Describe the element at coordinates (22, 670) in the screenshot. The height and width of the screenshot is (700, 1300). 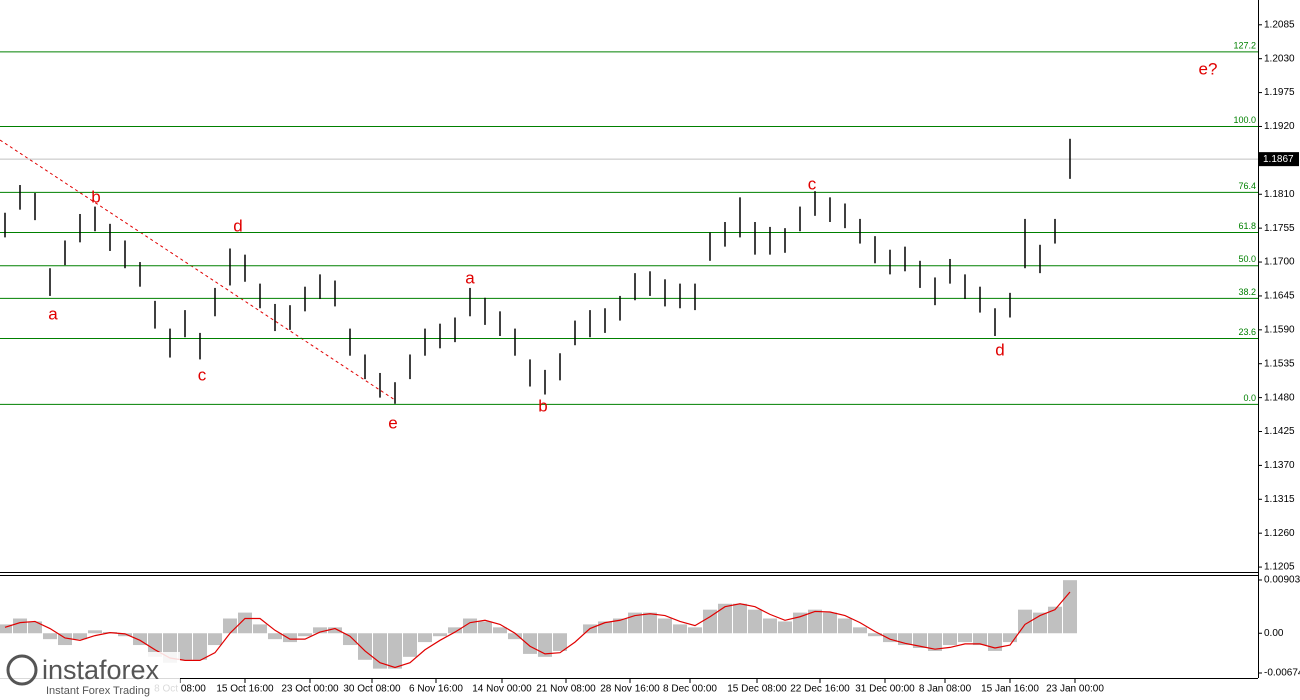
I see `logo-icon` at that location.